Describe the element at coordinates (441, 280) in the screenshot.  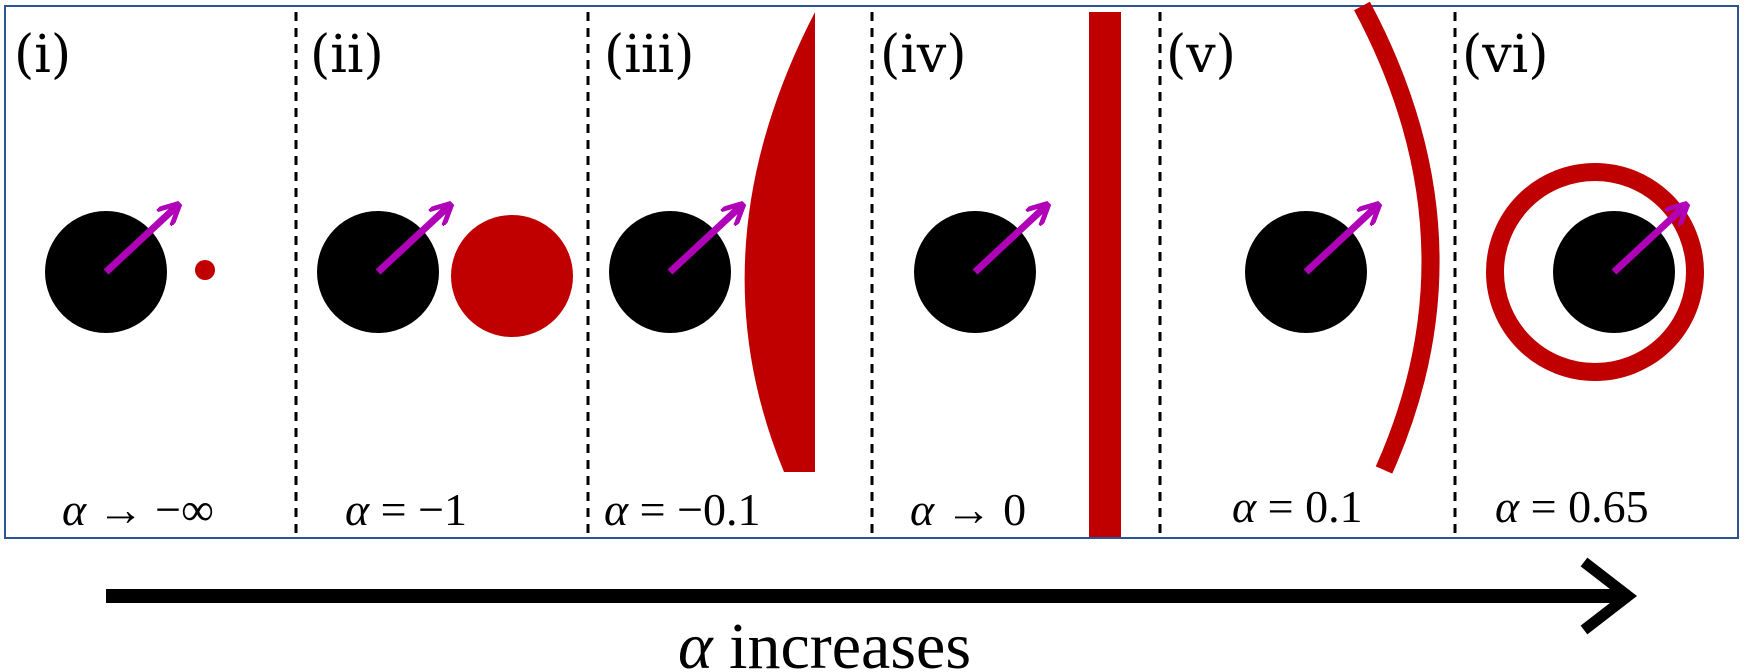
I see `panel-ii: (ii) α = −1` at that location.